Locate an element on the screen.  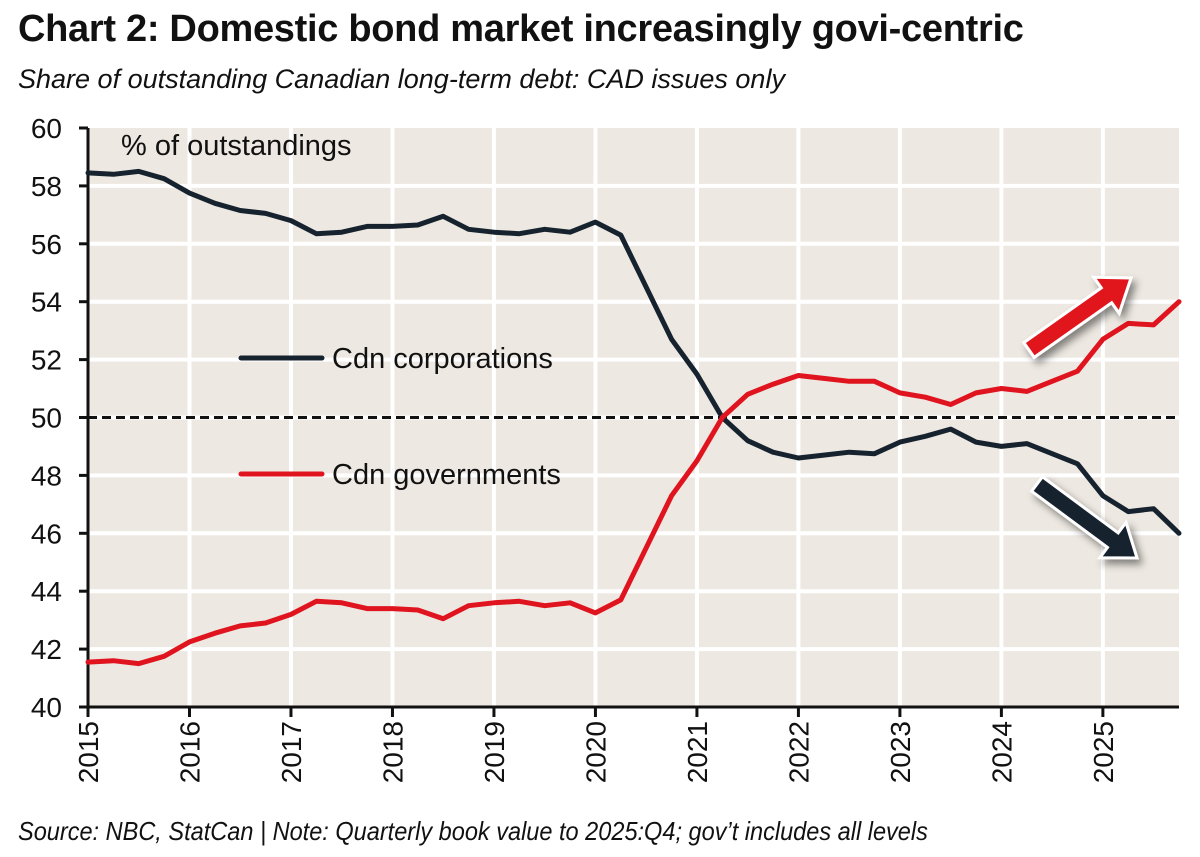
y-tick-label: 46 is located at coordinates (46, 533).